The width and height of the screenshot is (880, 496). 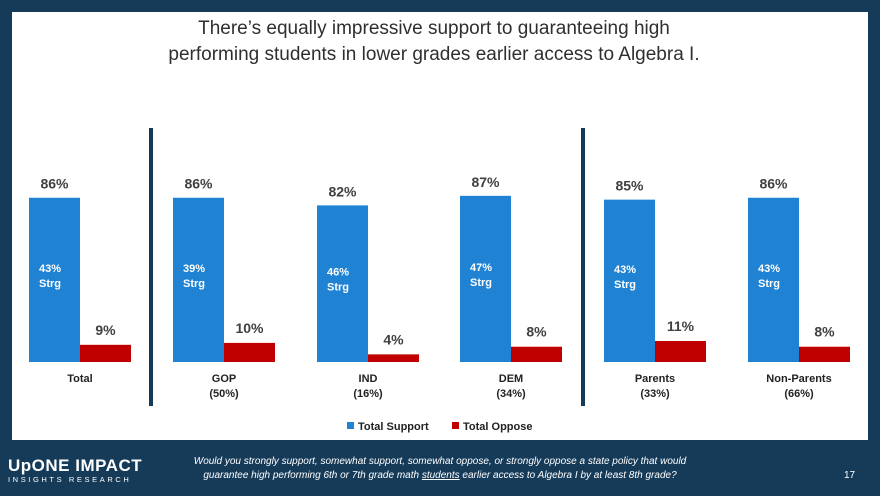 What do you see at coordinates (655, 379) in the screenshot?
I see `category-label: Parents` at bounding box center [655, 379].